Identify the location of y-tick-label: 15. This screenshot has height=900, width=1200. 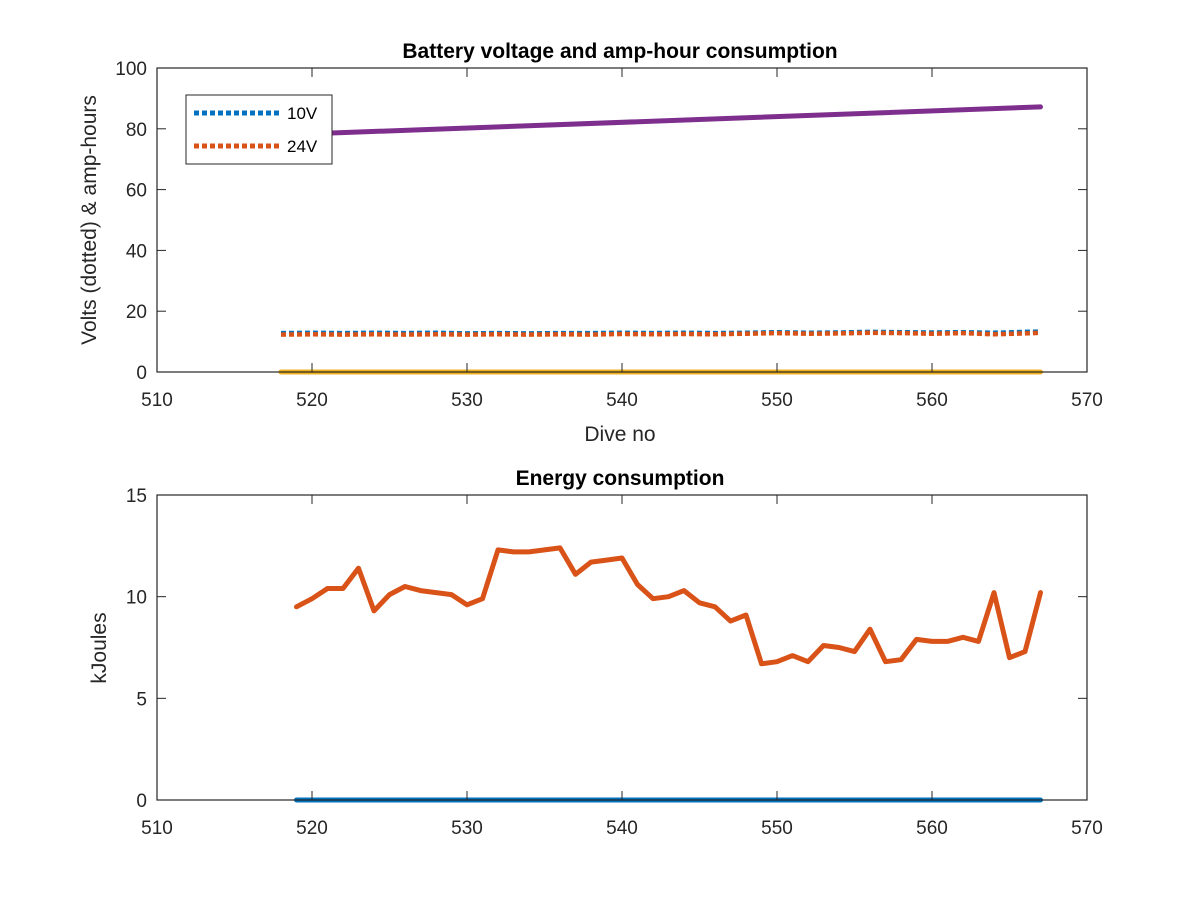
(136, 496).